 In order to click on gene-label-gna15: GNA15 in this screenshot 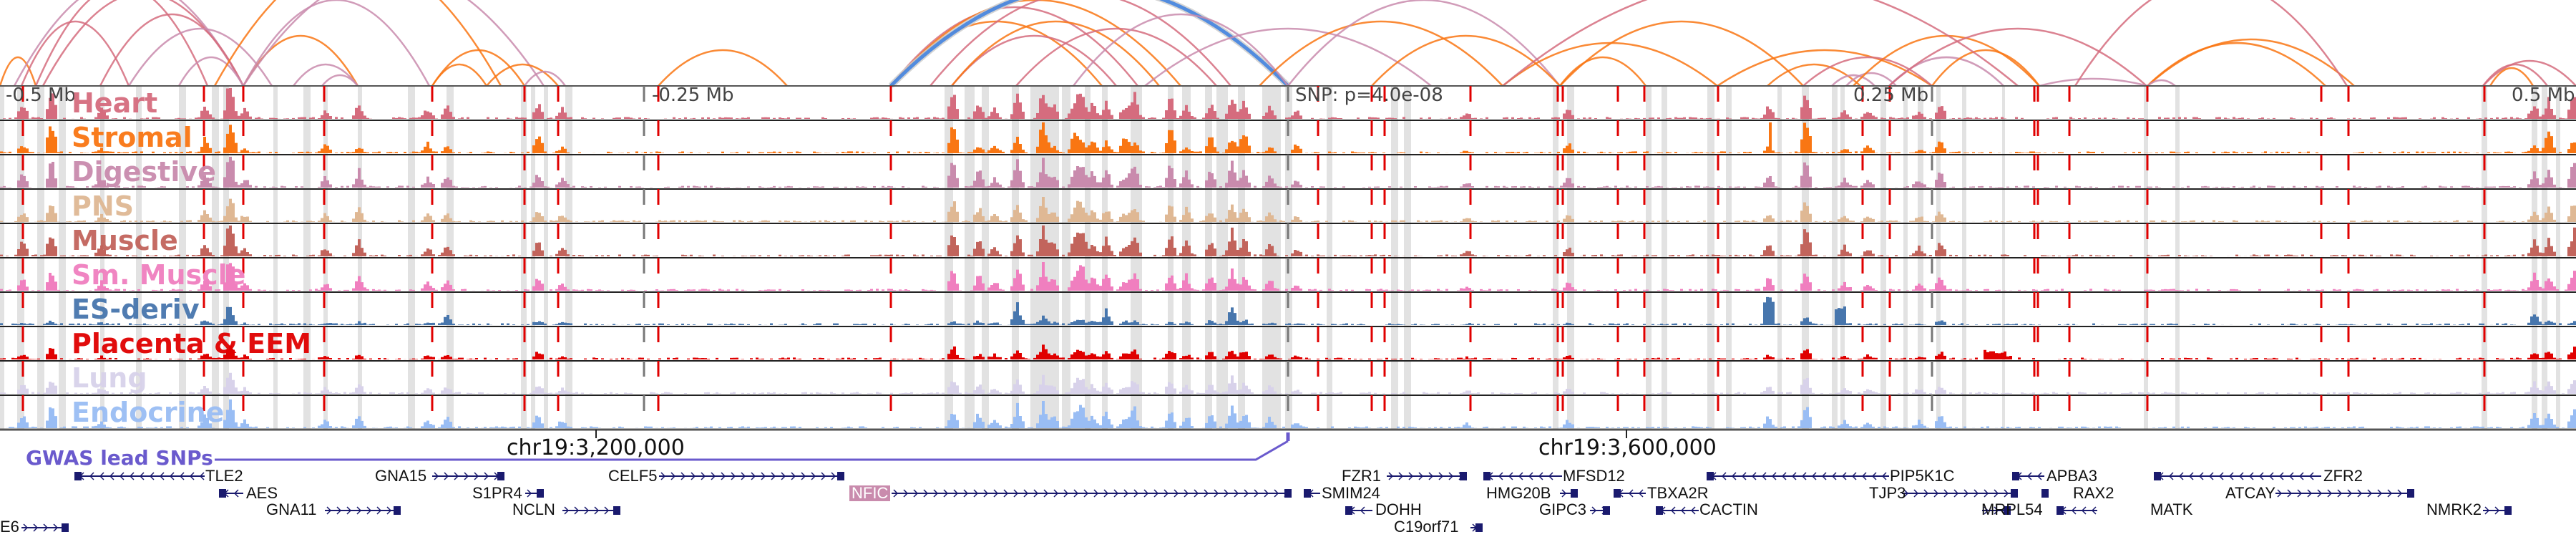, I will do `click(401, 476)`.